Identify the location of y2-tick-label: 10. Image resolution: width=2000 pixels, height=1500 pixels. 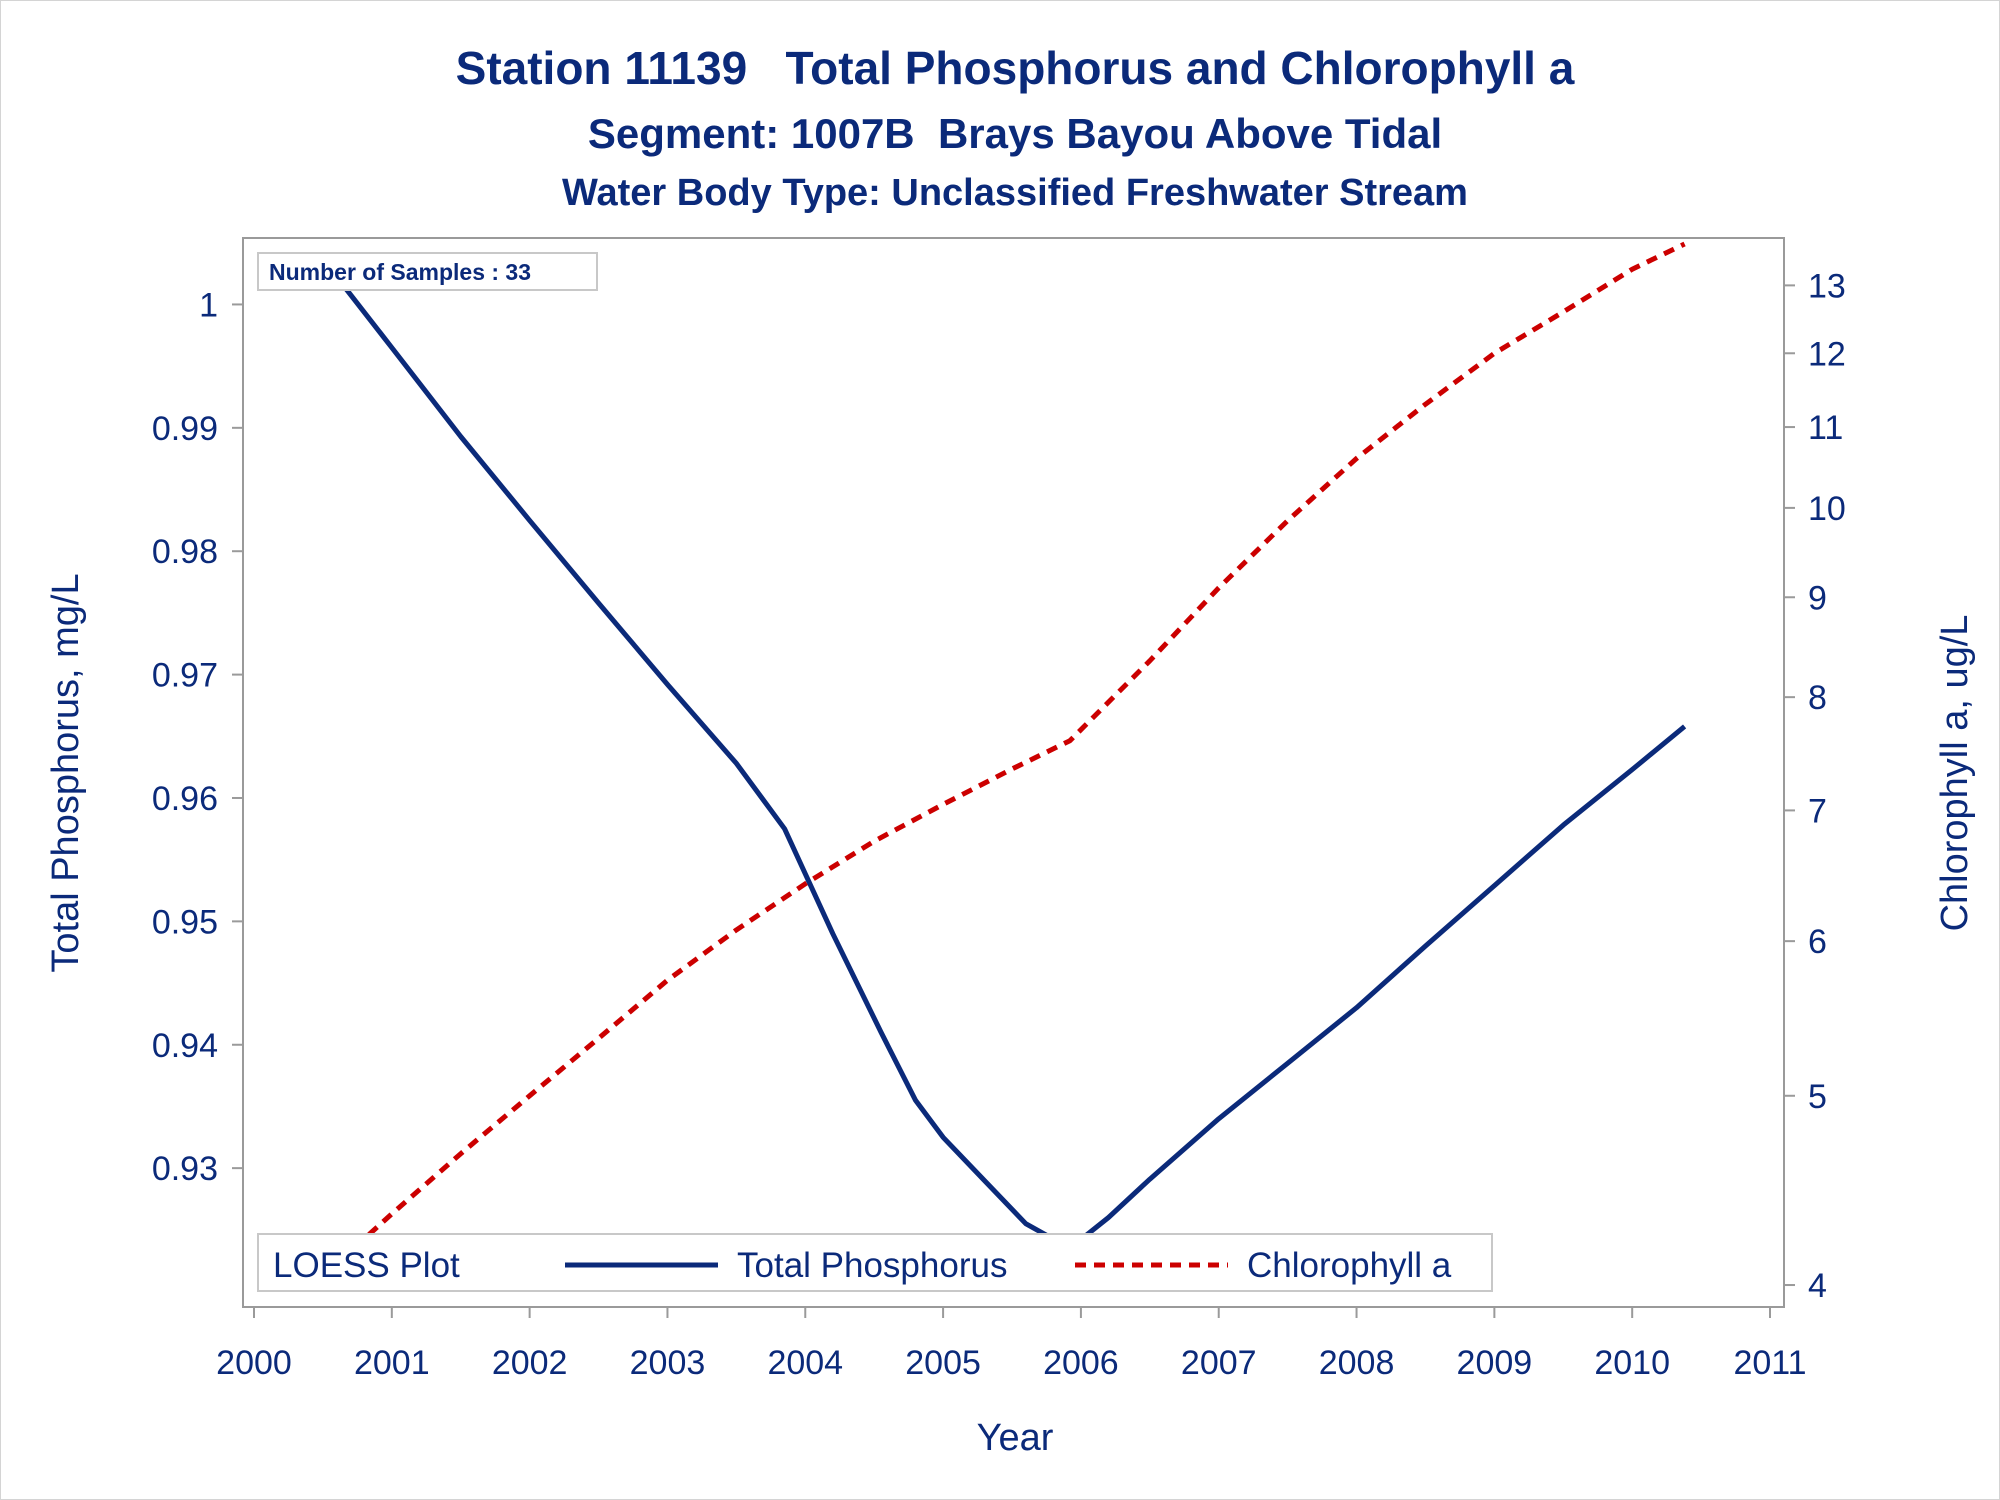
(1827, 509).